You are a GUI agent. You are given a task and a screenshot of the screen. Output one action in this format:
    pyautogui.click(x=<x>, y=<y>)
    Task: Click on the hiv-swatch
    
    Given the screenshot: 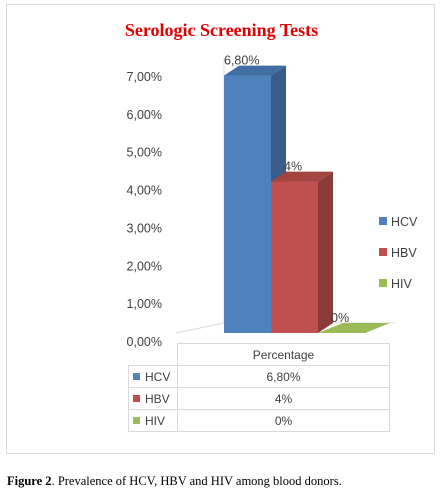 What is the action you would take?
    pyautogui.click(x=136, y=420)
    